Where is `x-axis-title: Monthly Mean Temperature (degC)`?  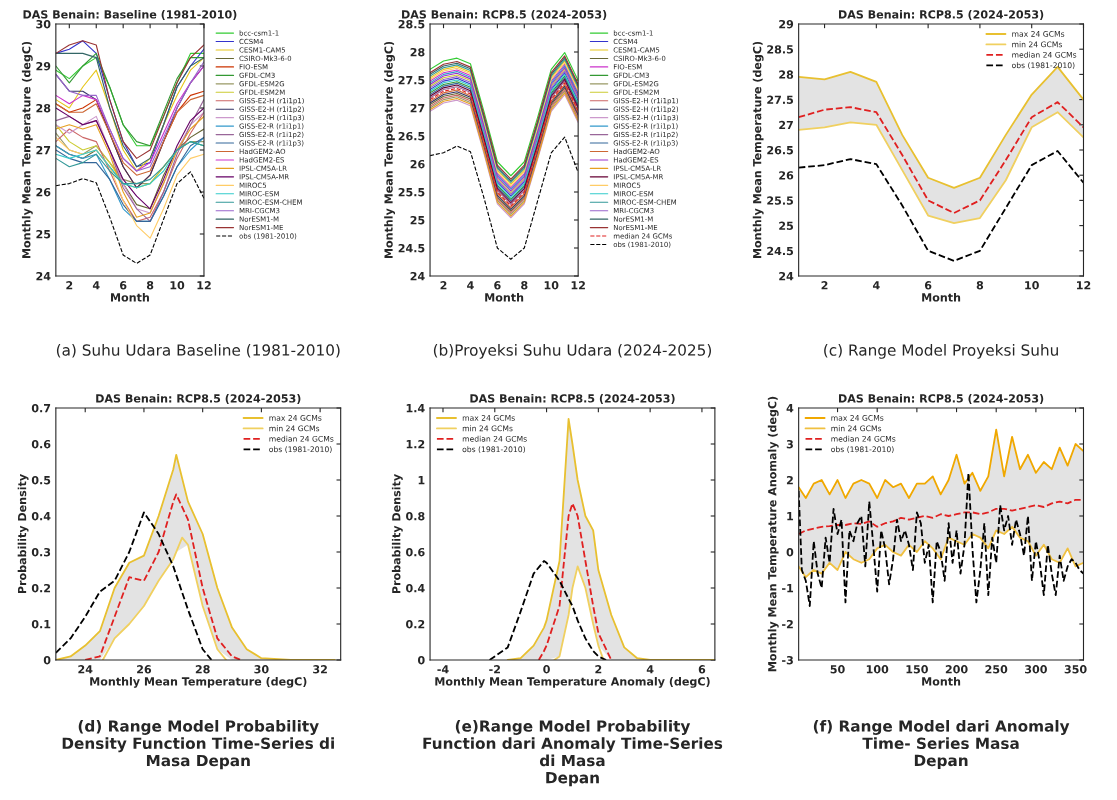
x-axis-title: Monthly Mean Temperature (degC) is located at coordinates (198, 682).